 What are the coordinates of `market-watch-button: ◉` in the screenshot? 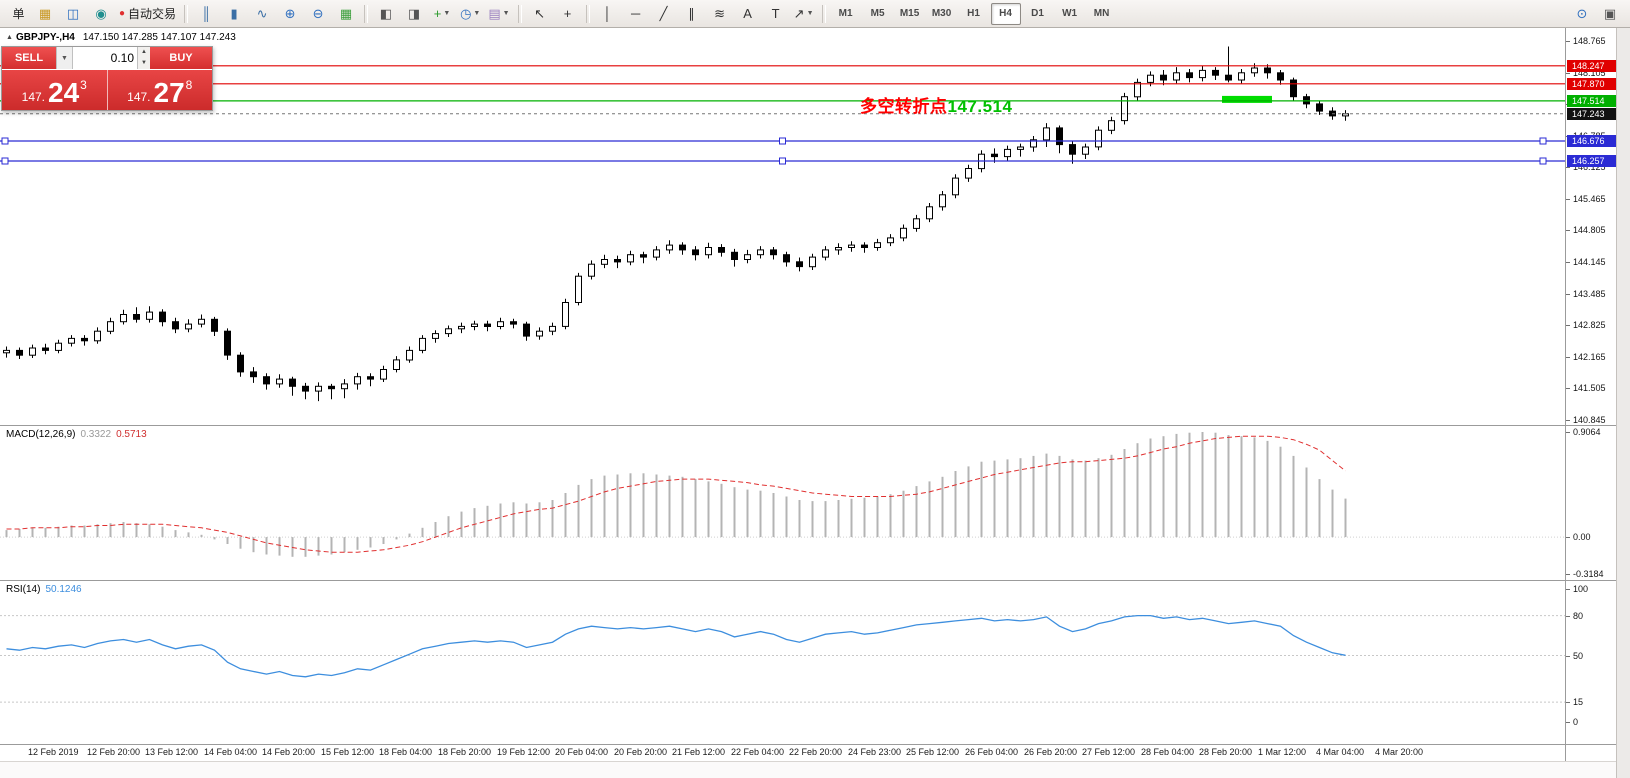 It's located at (101, 14).